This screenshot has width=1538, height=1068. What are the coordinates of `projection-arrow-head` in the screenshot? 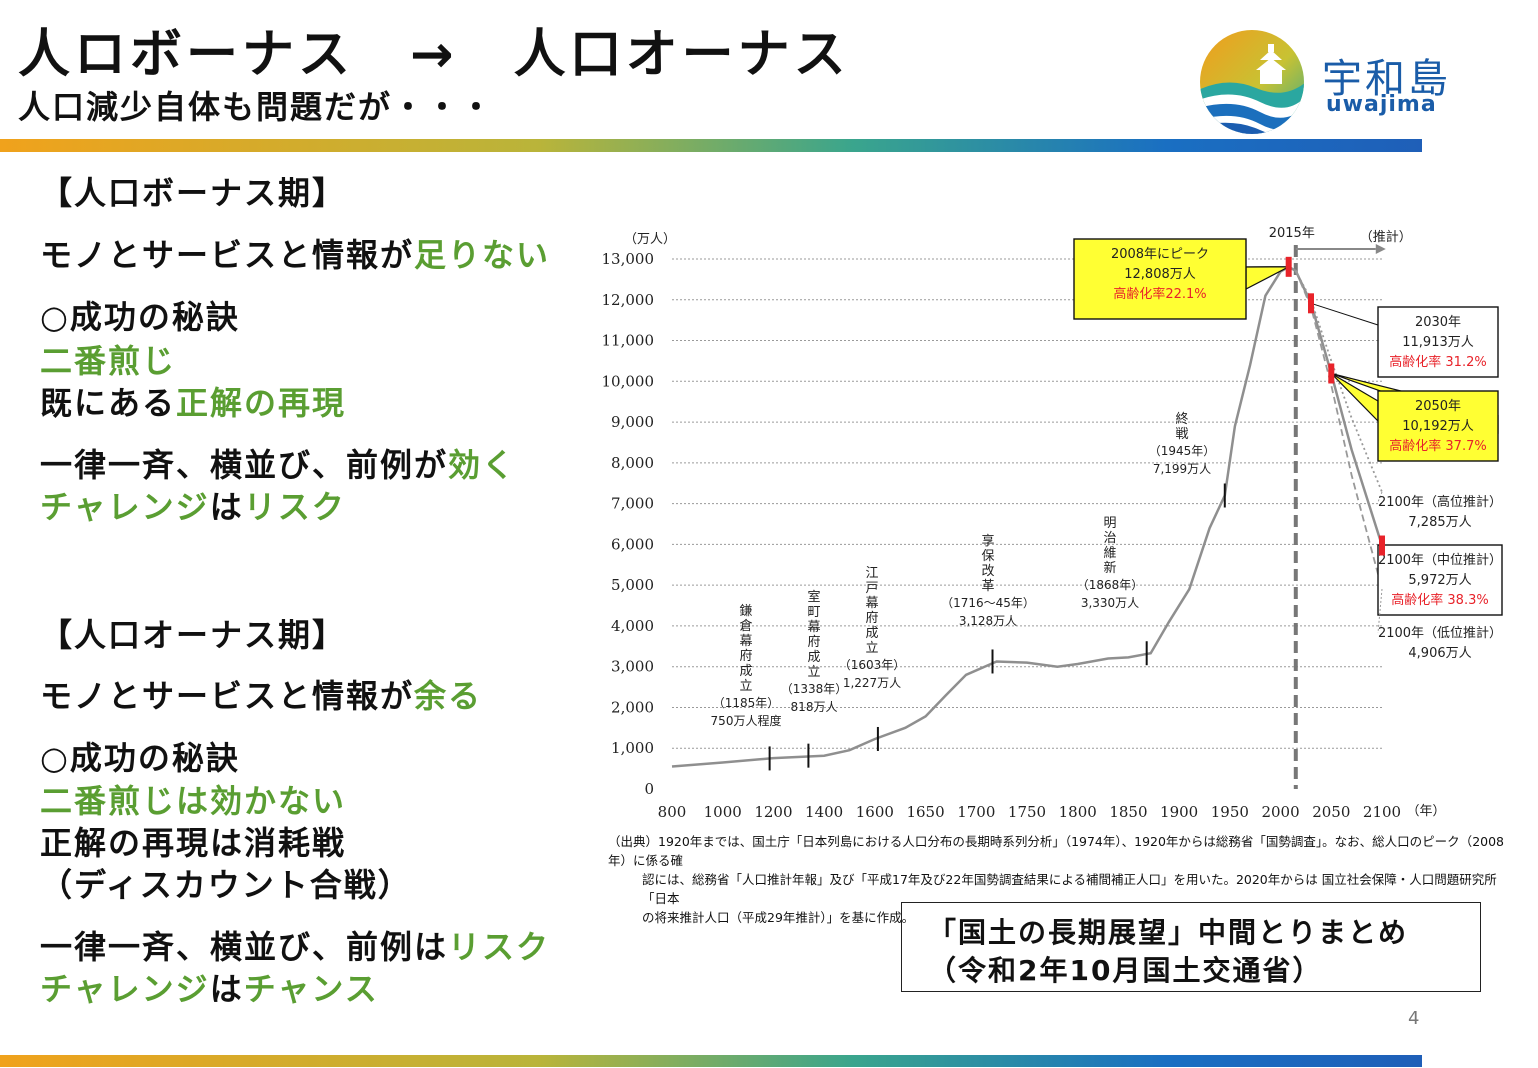 It's located at (1380, 249).